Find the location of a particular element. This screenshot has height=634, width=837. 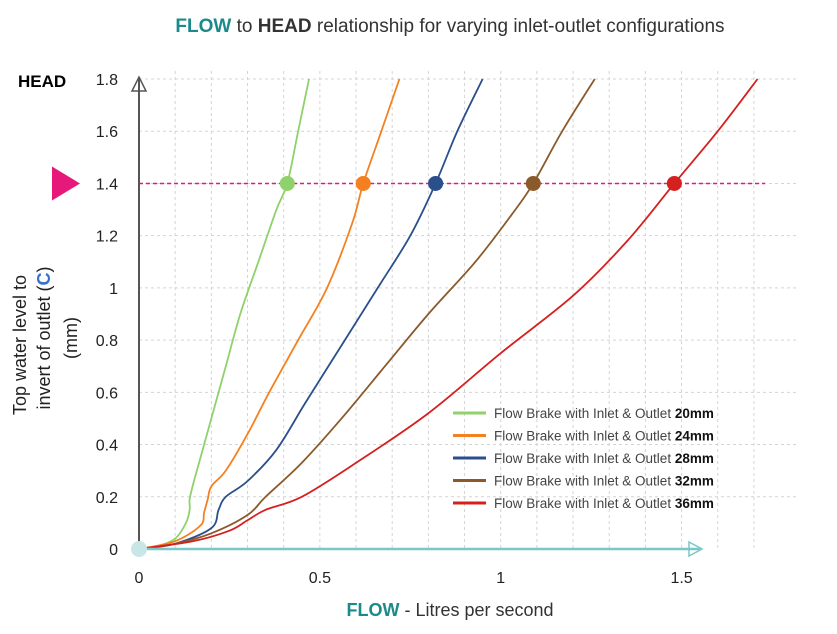

legend-label: Flow Brake with Inlet & Outlet 20mm is located at coordinates (604, 413).